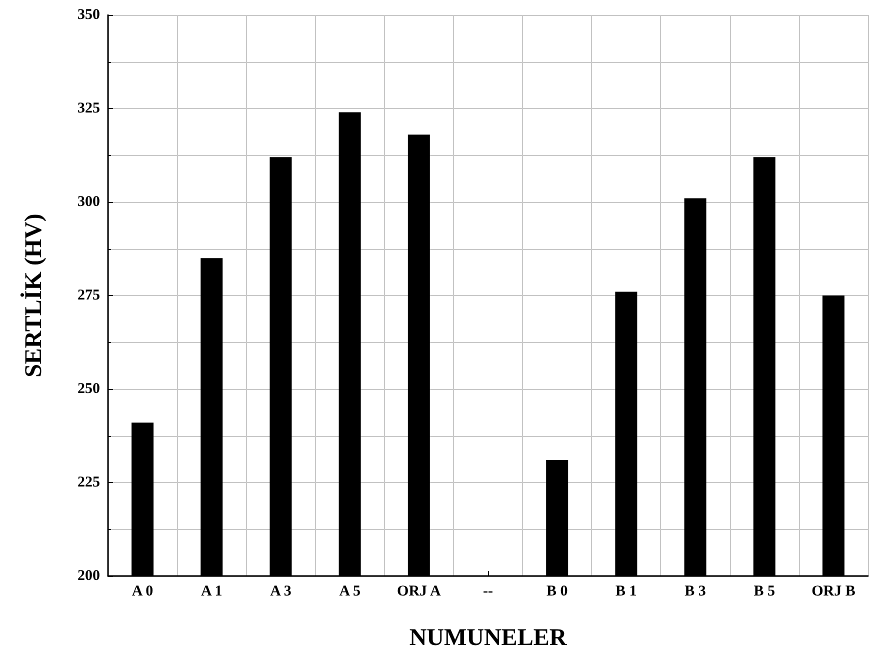  I want to click on x-tick-label: B 1, so click(626, 592).